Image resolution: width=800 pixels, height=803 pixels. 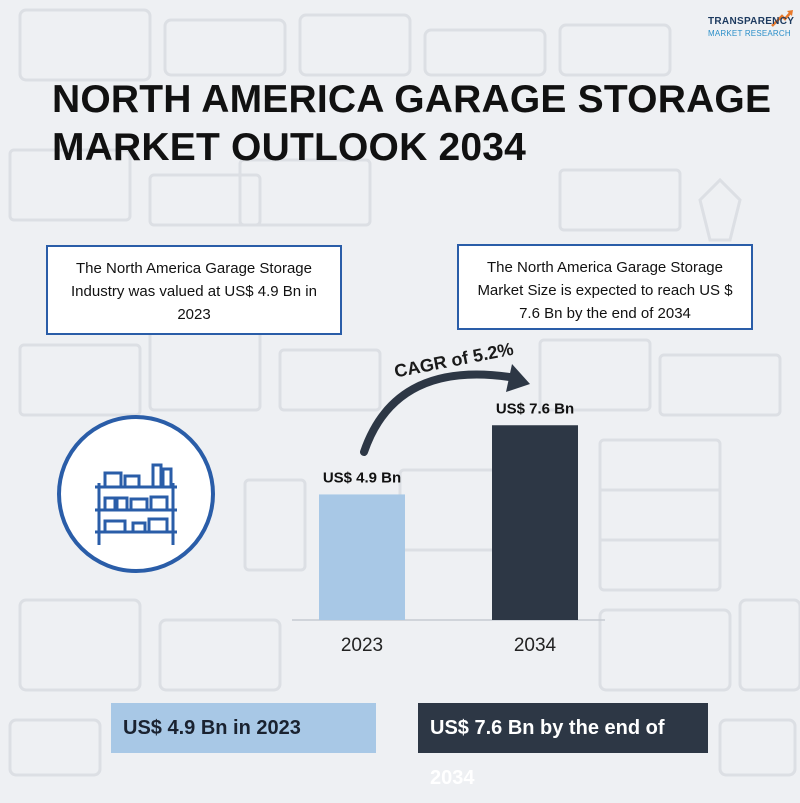 What do you see at coordinates (535, 522) in the screenshot?
I see `bar-2034` at bounding box center [535, 522].